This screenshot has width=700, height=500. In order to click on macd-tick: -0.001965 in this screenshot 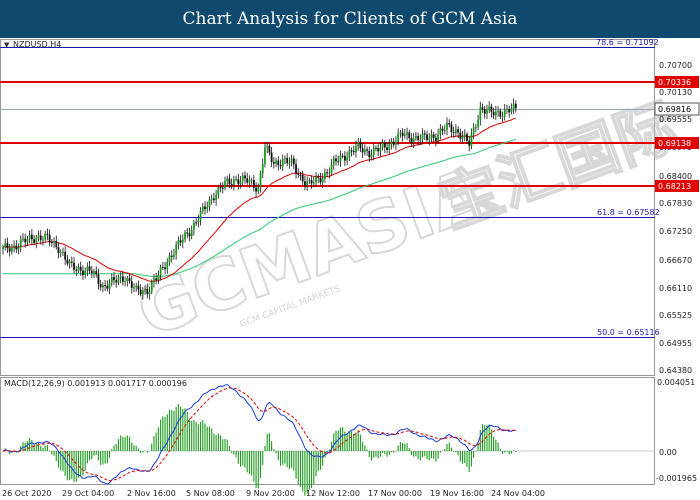, I will do `click(676, 478)`.